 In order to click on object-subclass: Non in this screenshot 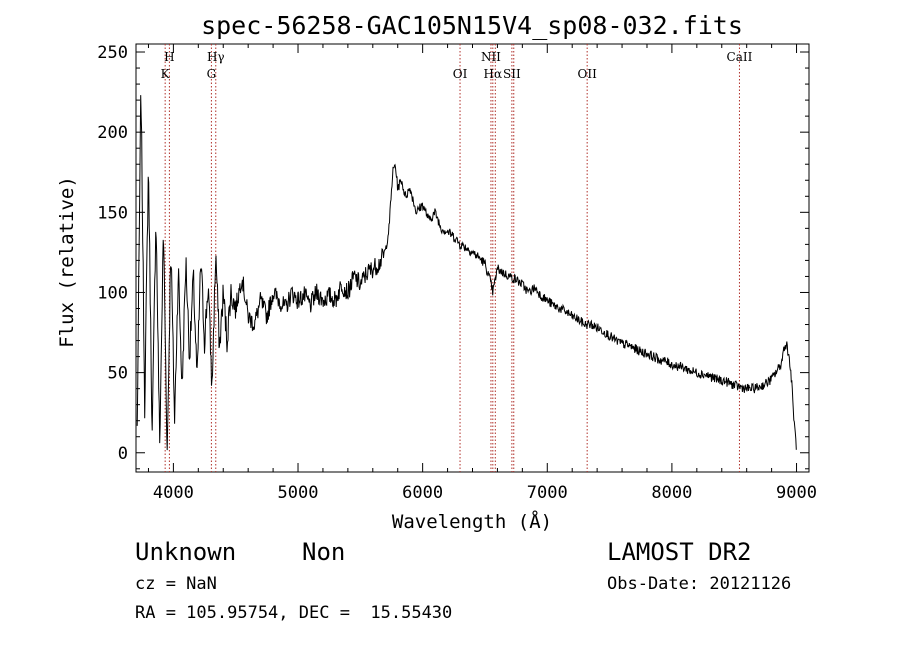, I will do `click(324, 552)`.